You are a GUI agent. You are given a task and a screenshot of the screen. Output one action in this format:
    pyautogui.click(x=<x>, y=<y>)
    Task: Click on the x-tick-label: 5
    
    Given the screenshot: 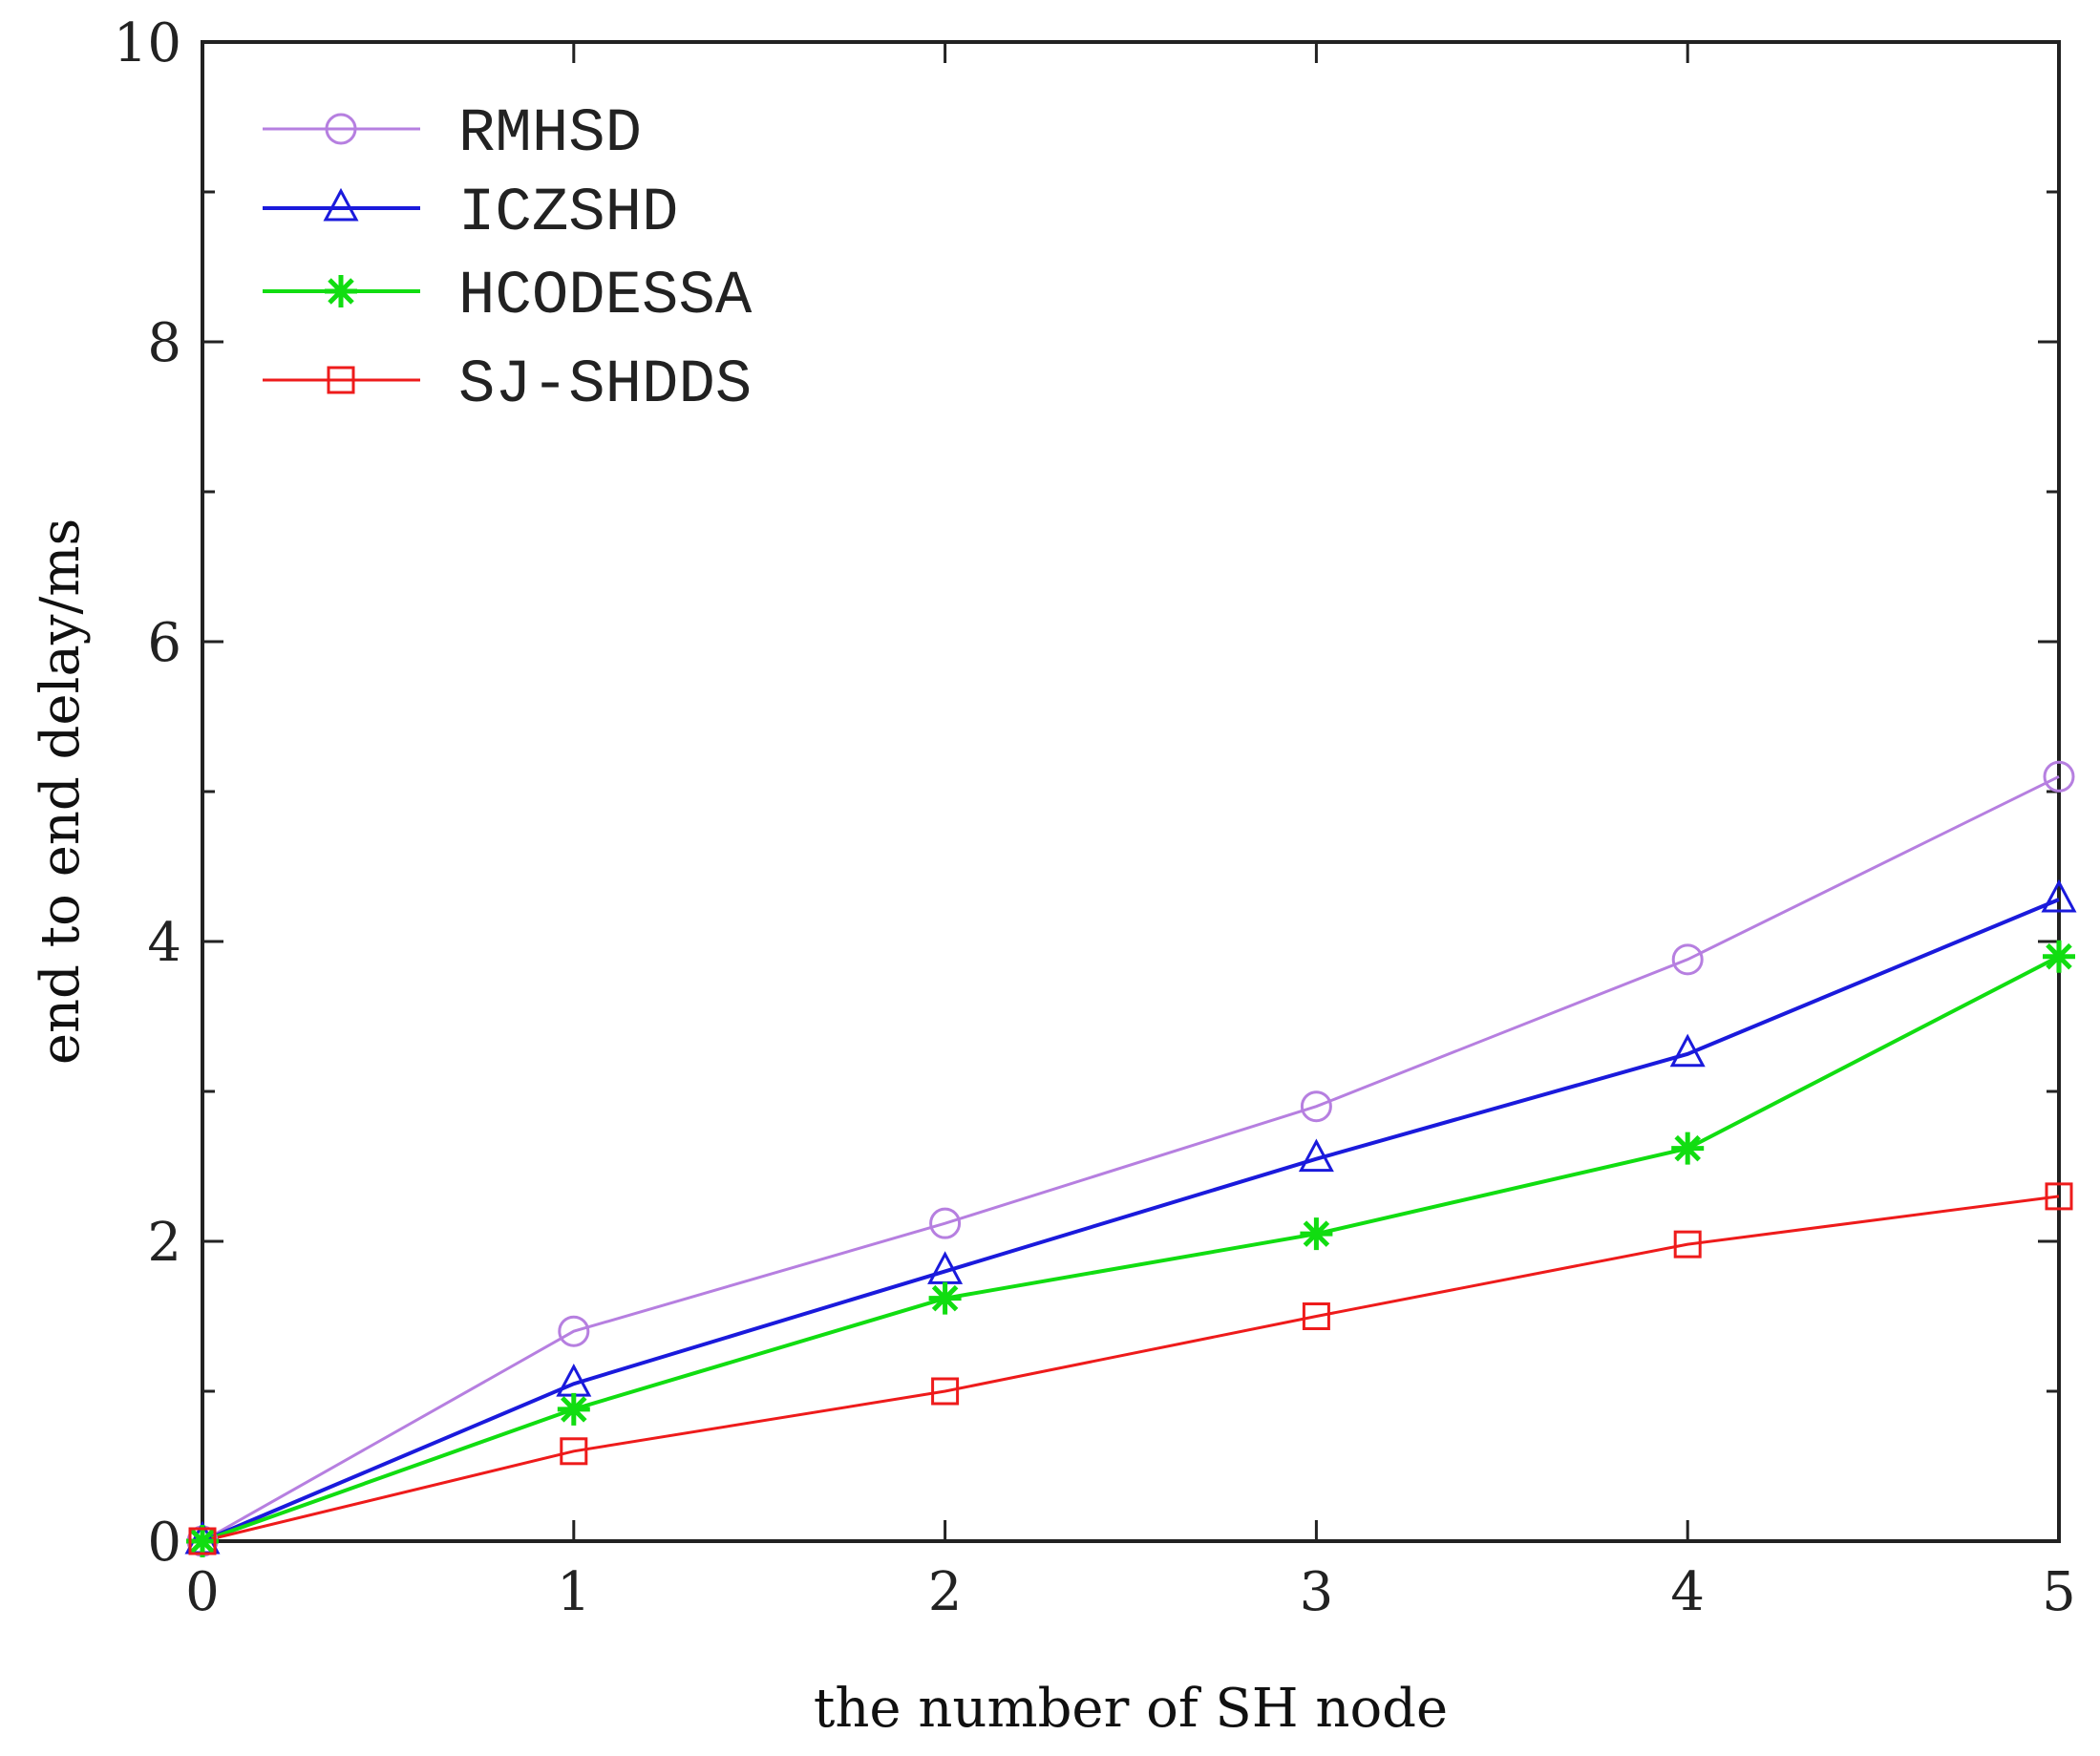 What is the action you would take?
    pyautogui.click(x=2059, y=1592)
    